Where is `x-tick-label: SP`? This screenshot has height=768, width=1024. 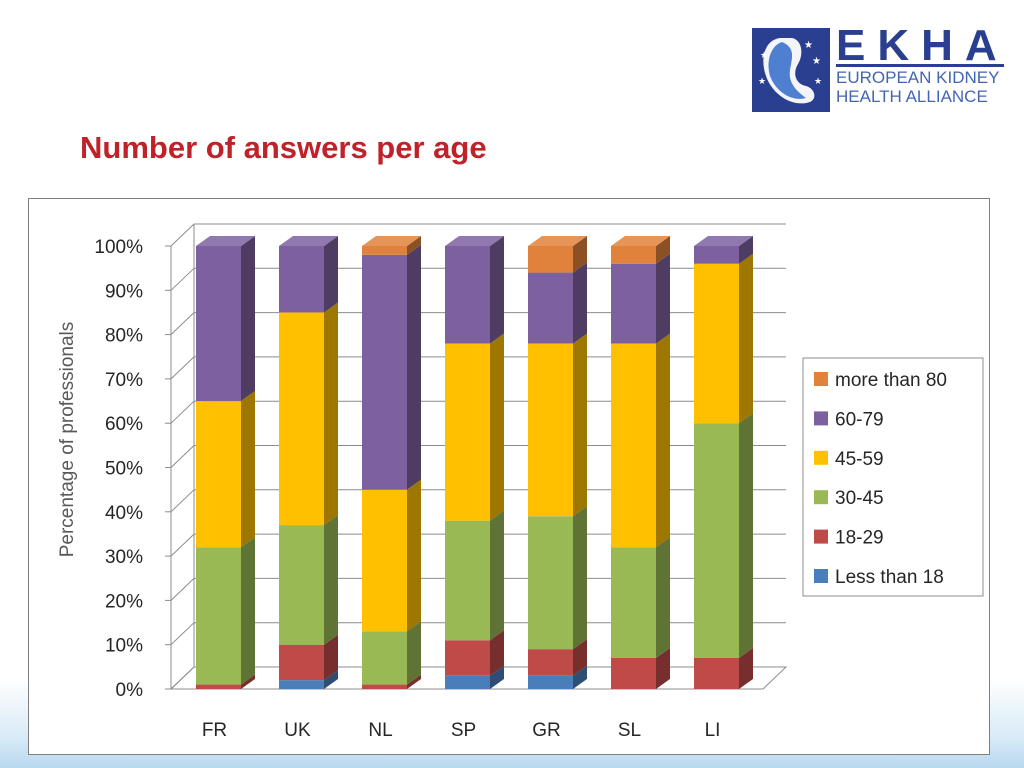
x-tick-label: SP is located at coordinates (463, 730).